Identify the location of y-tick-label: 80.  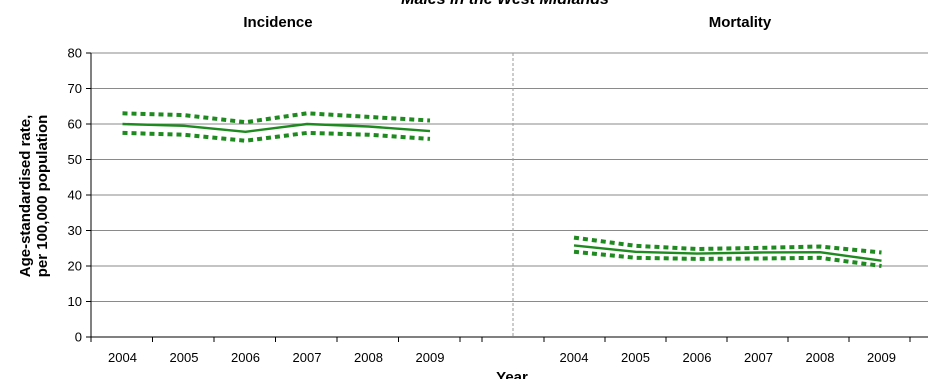
(75, 53).